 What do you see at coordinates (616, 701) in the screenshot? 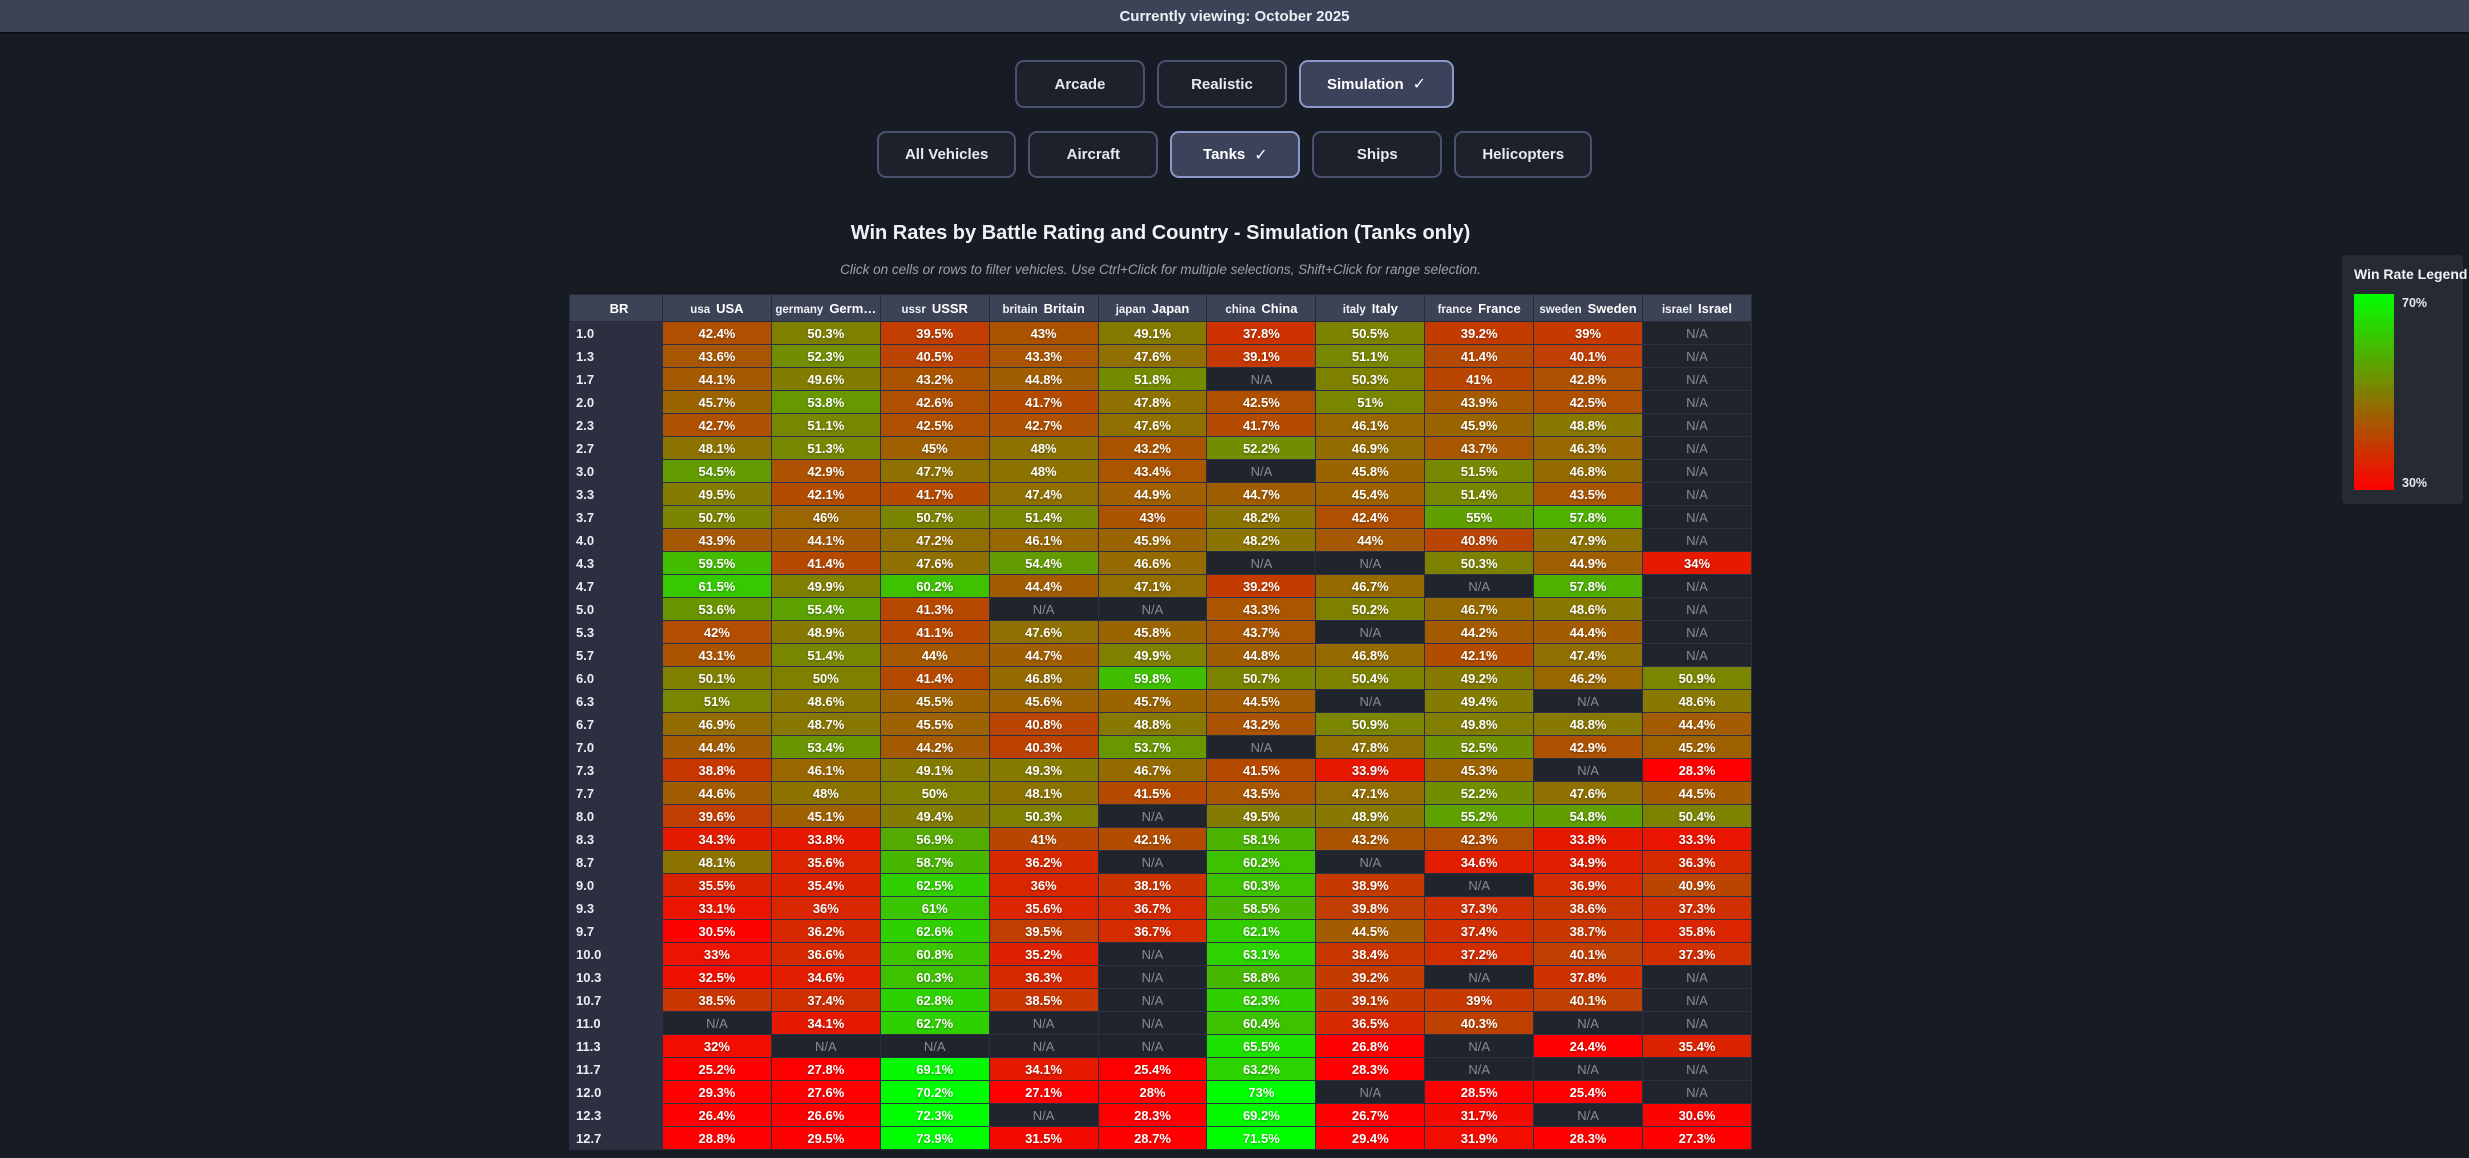
I see `row-label: 6.3` at bounding box center [616, 701].